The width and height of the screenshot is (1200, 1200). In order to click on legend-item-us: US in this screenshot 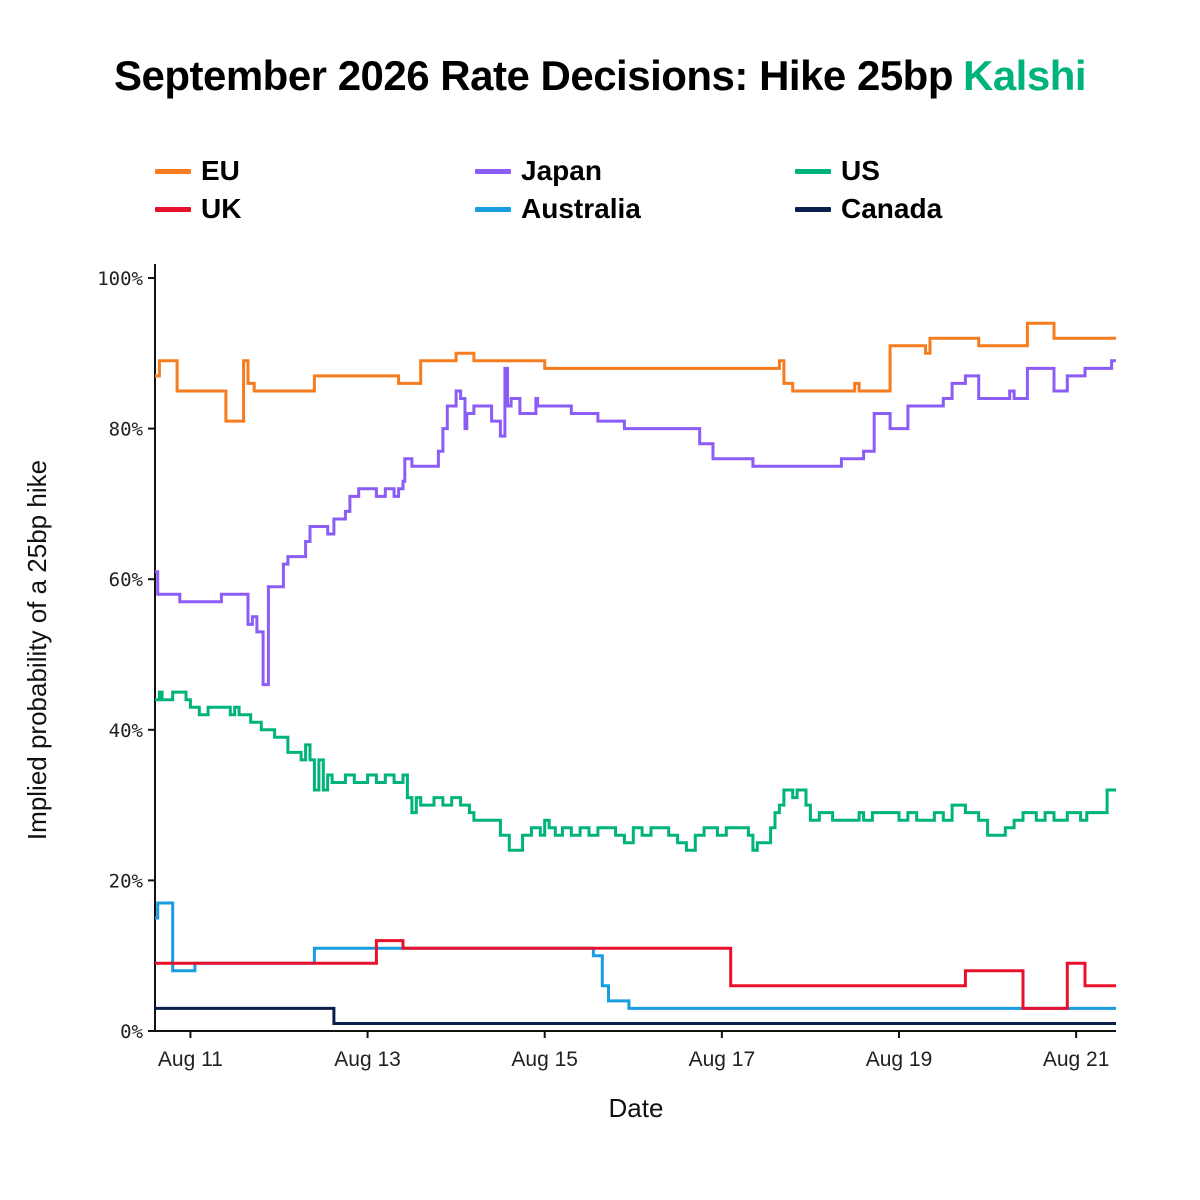, I will do `click(837, 171)`.